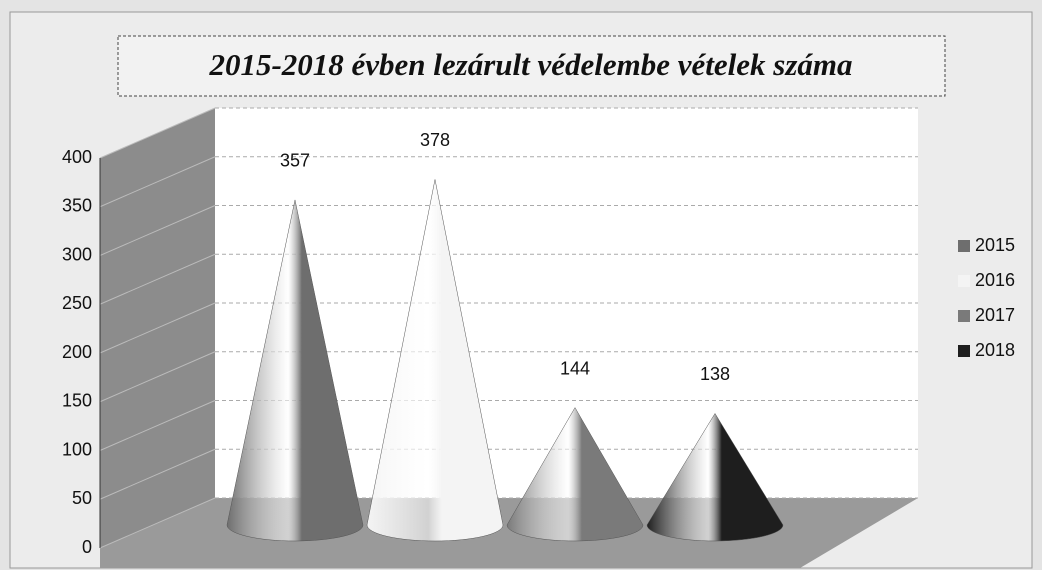  Describe the element at coordinates (77, 254) in the screenshot. I see `y-tick-label: 300` at that location.